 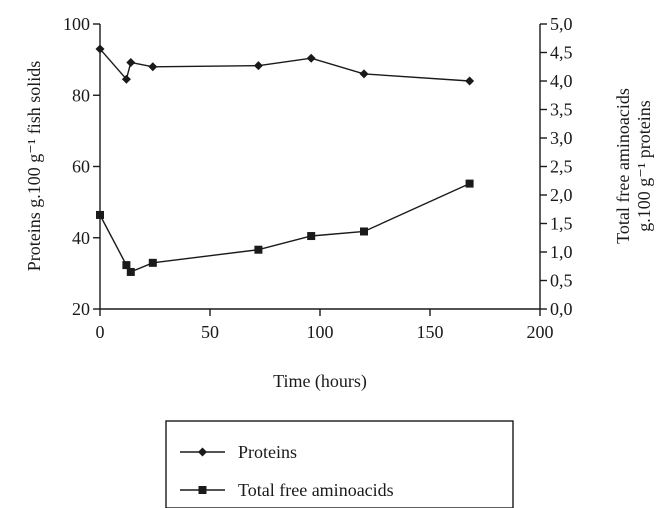 I want to click on right-y-tick-label: 5,0, so click(x=561, y=24).